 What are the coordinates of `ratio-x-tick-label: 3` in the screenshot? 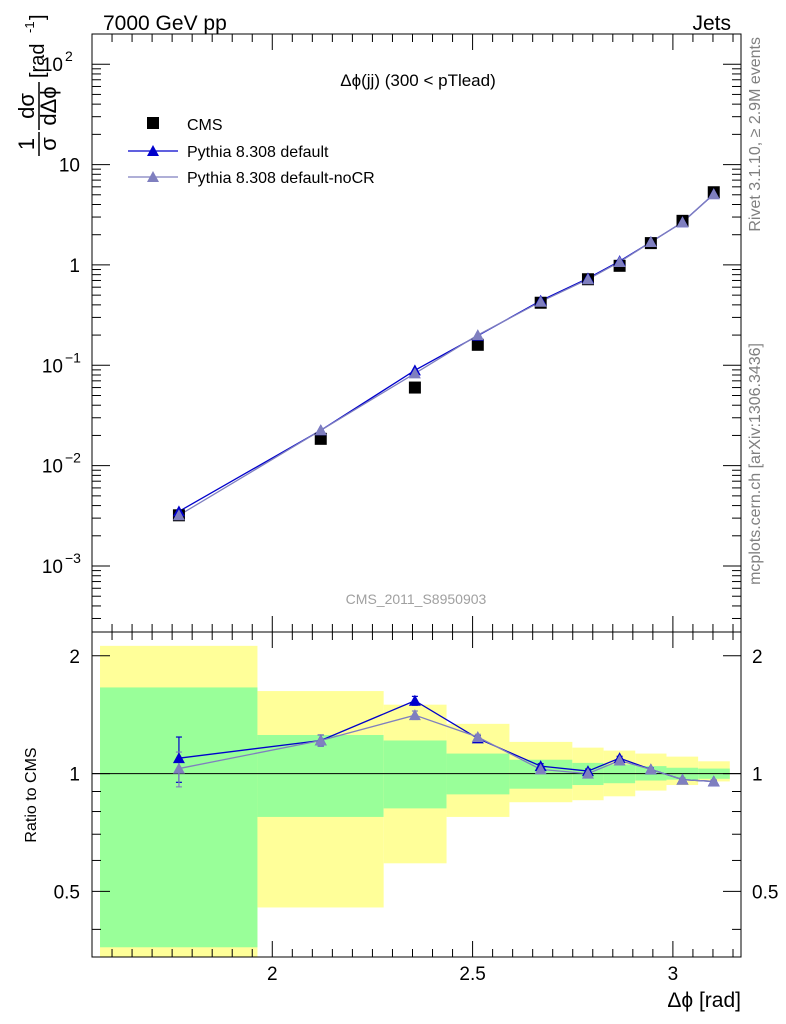 It's located at (673, 974).